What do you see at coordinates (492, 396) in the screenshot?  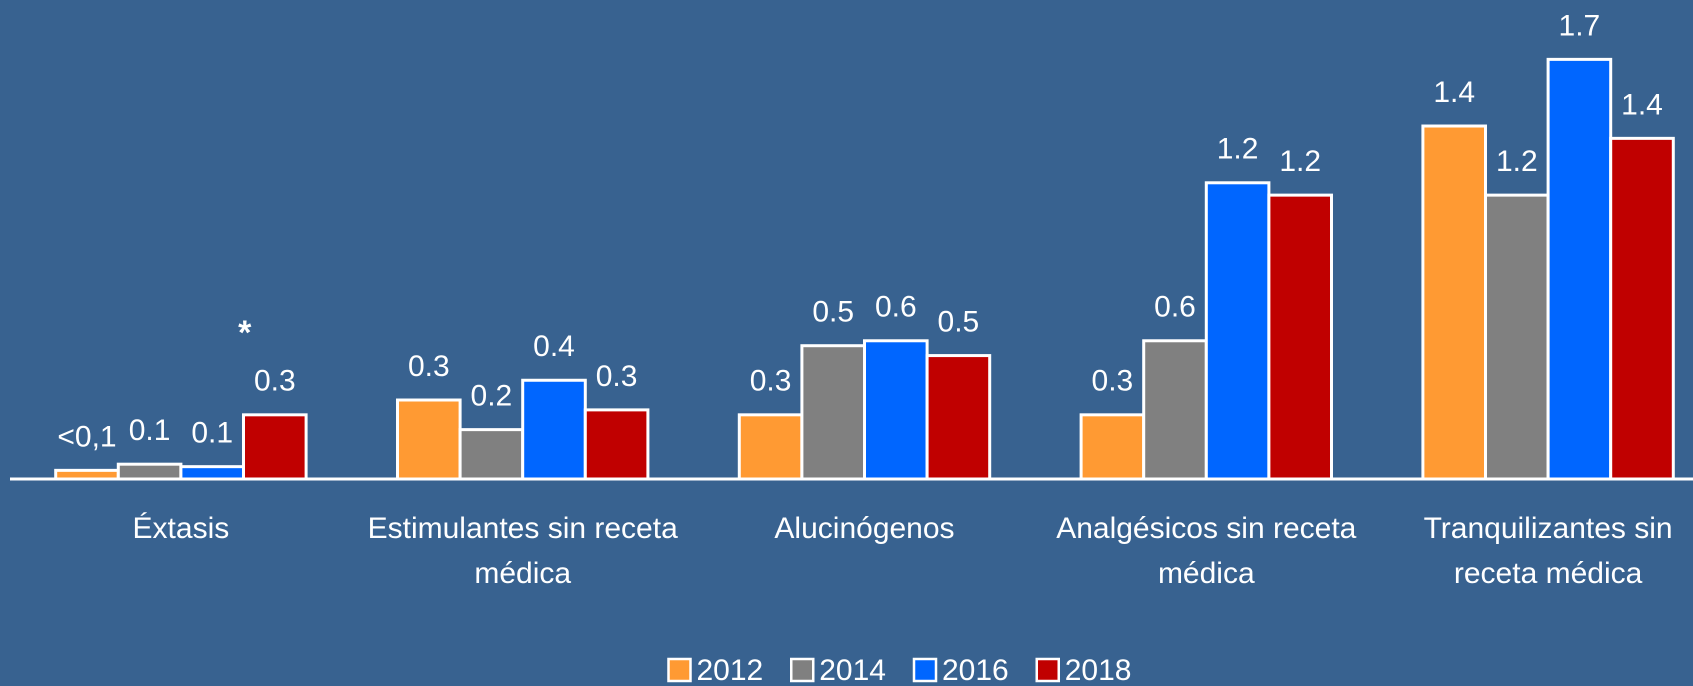 I see `value-label: 0.2` at bounding box center [492, 396].